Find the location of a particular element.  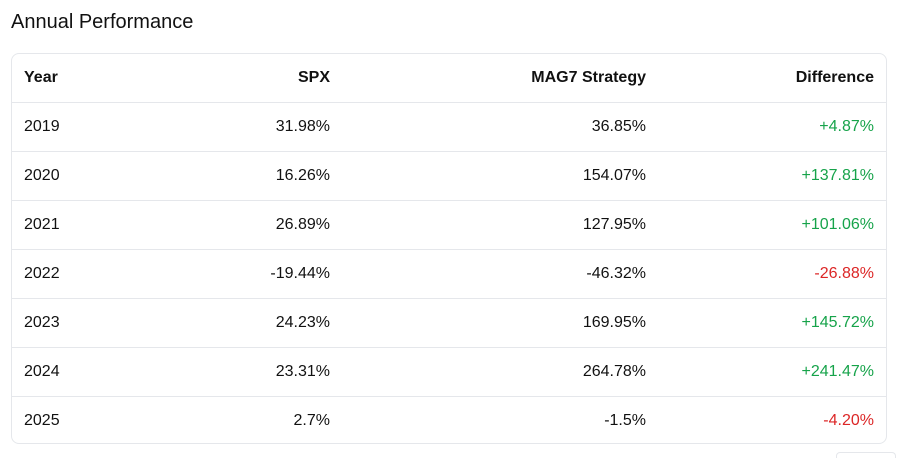

cell-strategy: 169.95% is located at coordinates (500, 323).